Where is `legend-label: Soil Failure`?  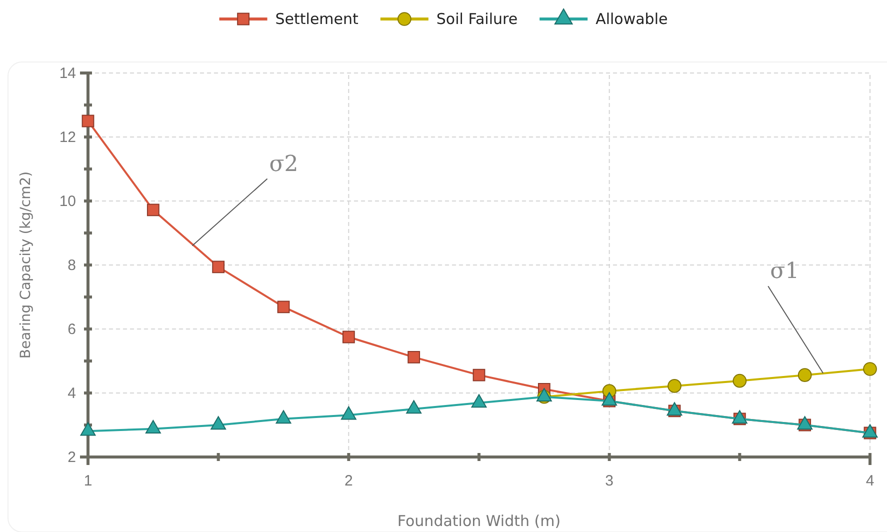
legend-label: Soil Failure is located at coordinates (477, 19).